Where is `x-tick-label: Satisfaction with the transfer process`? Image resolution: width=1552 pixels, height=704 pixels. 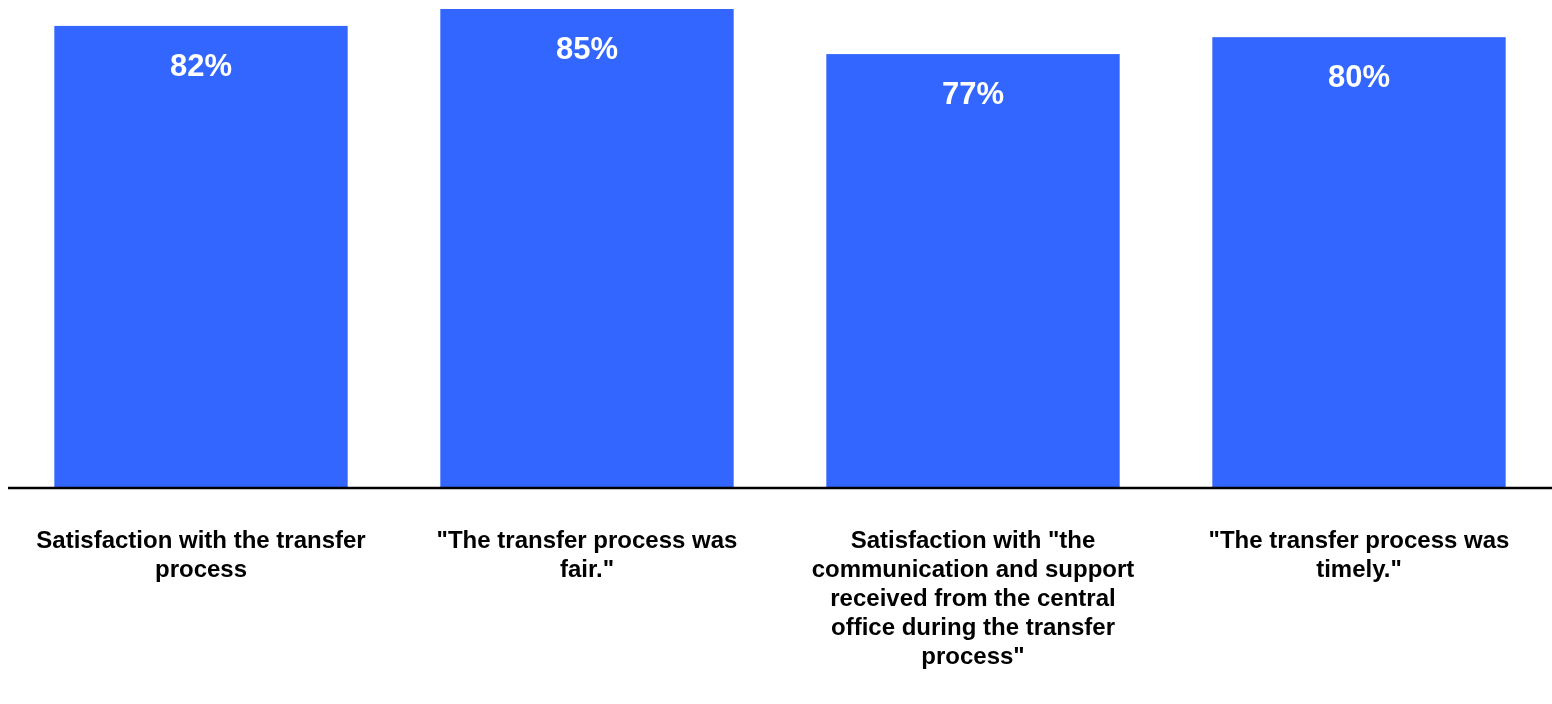
x-tick-label: Satisfaction with the transfer process is located at coordinates (201, 554).